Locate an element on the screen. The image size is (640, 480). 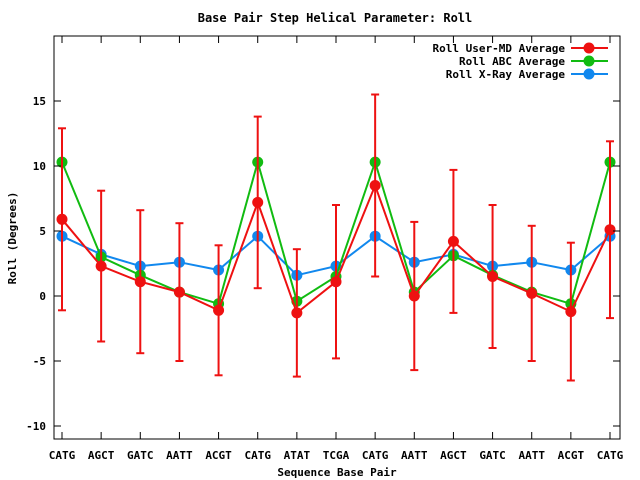
legend-label: Roll User-MD Average is located at coordinates (499, 48).